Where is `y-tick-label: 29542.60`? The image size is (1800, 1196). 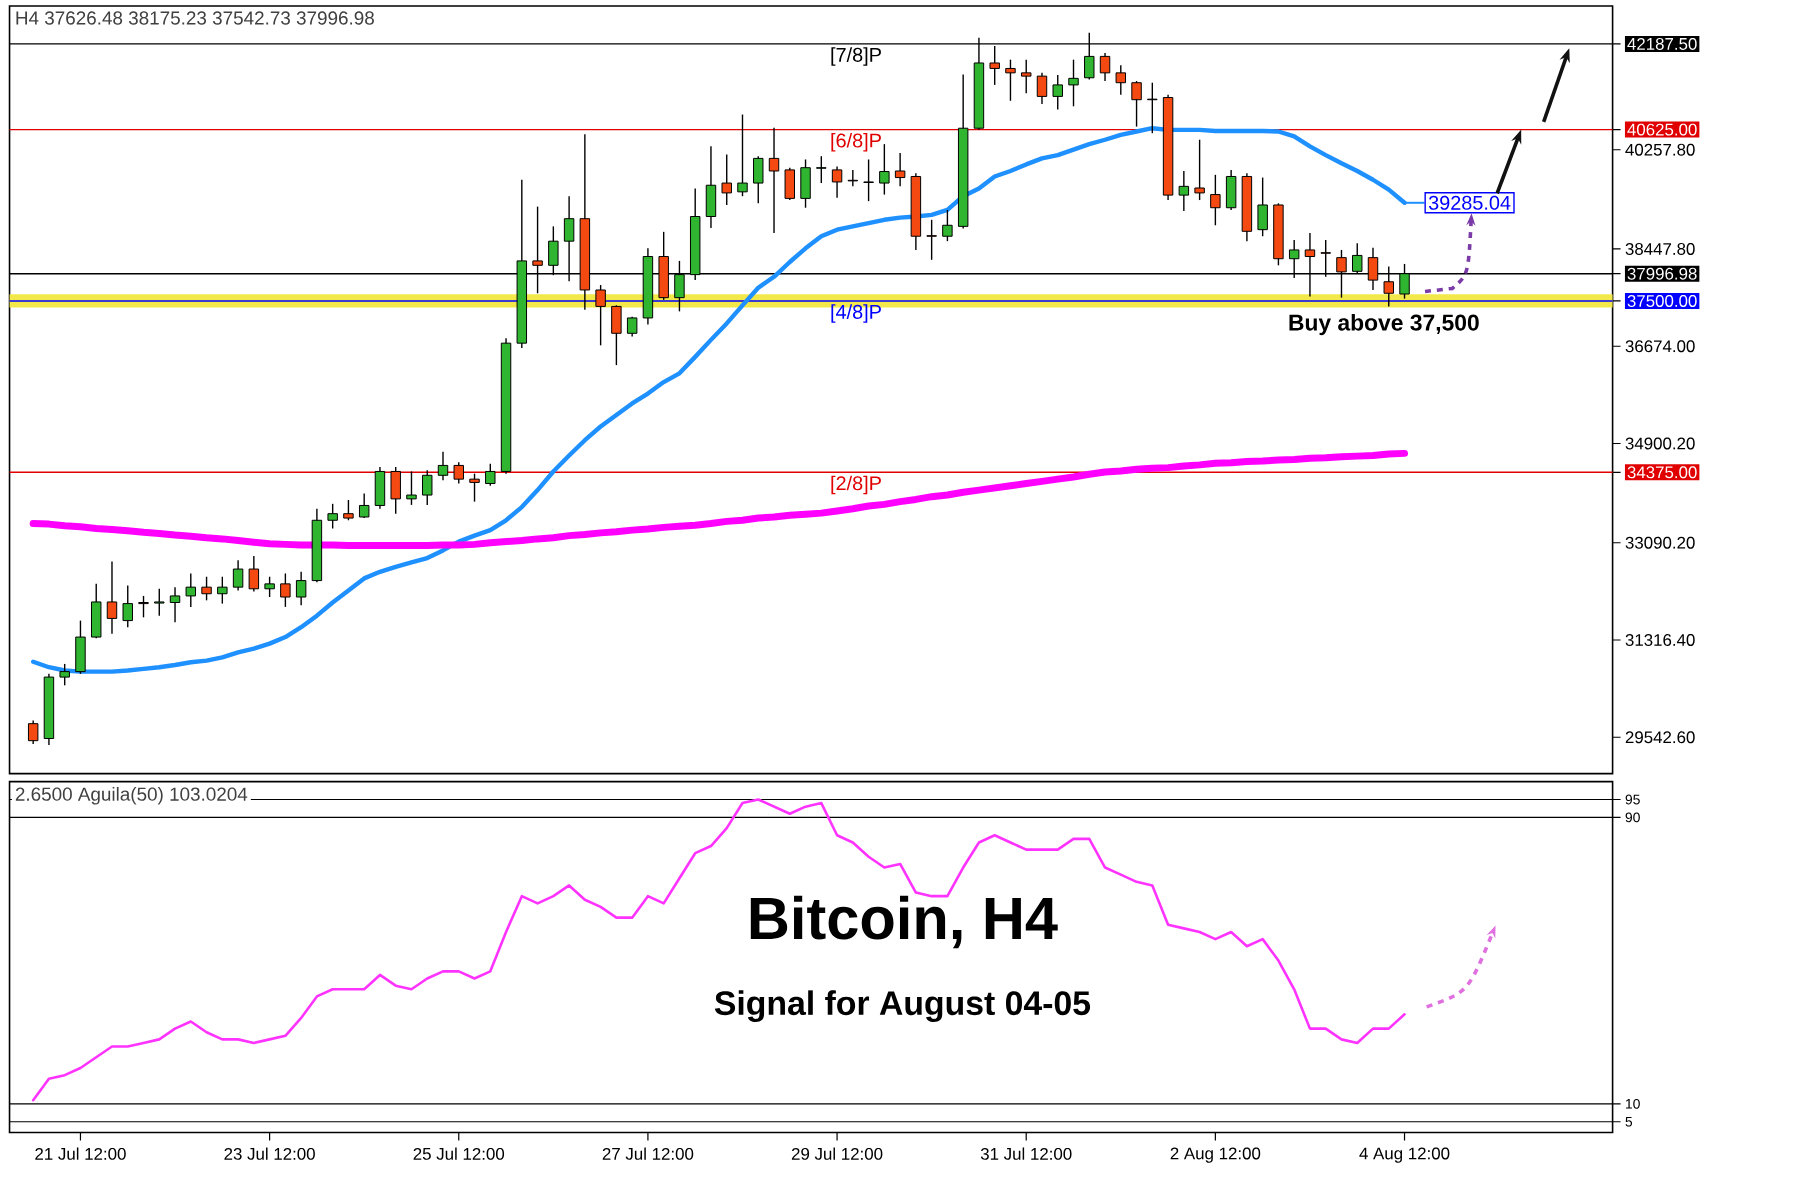 y-tick-label: 29542.60 is located at coordinates (1660, 737).